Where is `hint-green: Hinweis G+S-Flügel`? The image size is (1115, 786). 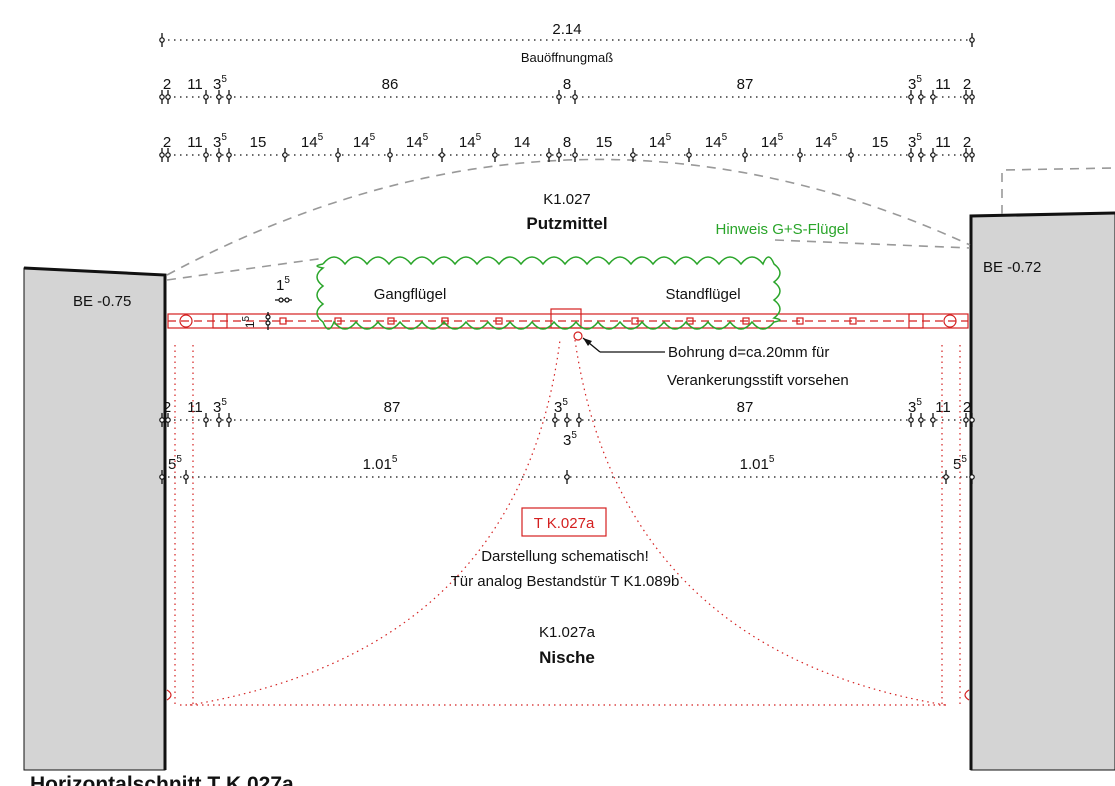 hint-green: Hinweis G+S-Flügel is located at coordinates (782, 229).